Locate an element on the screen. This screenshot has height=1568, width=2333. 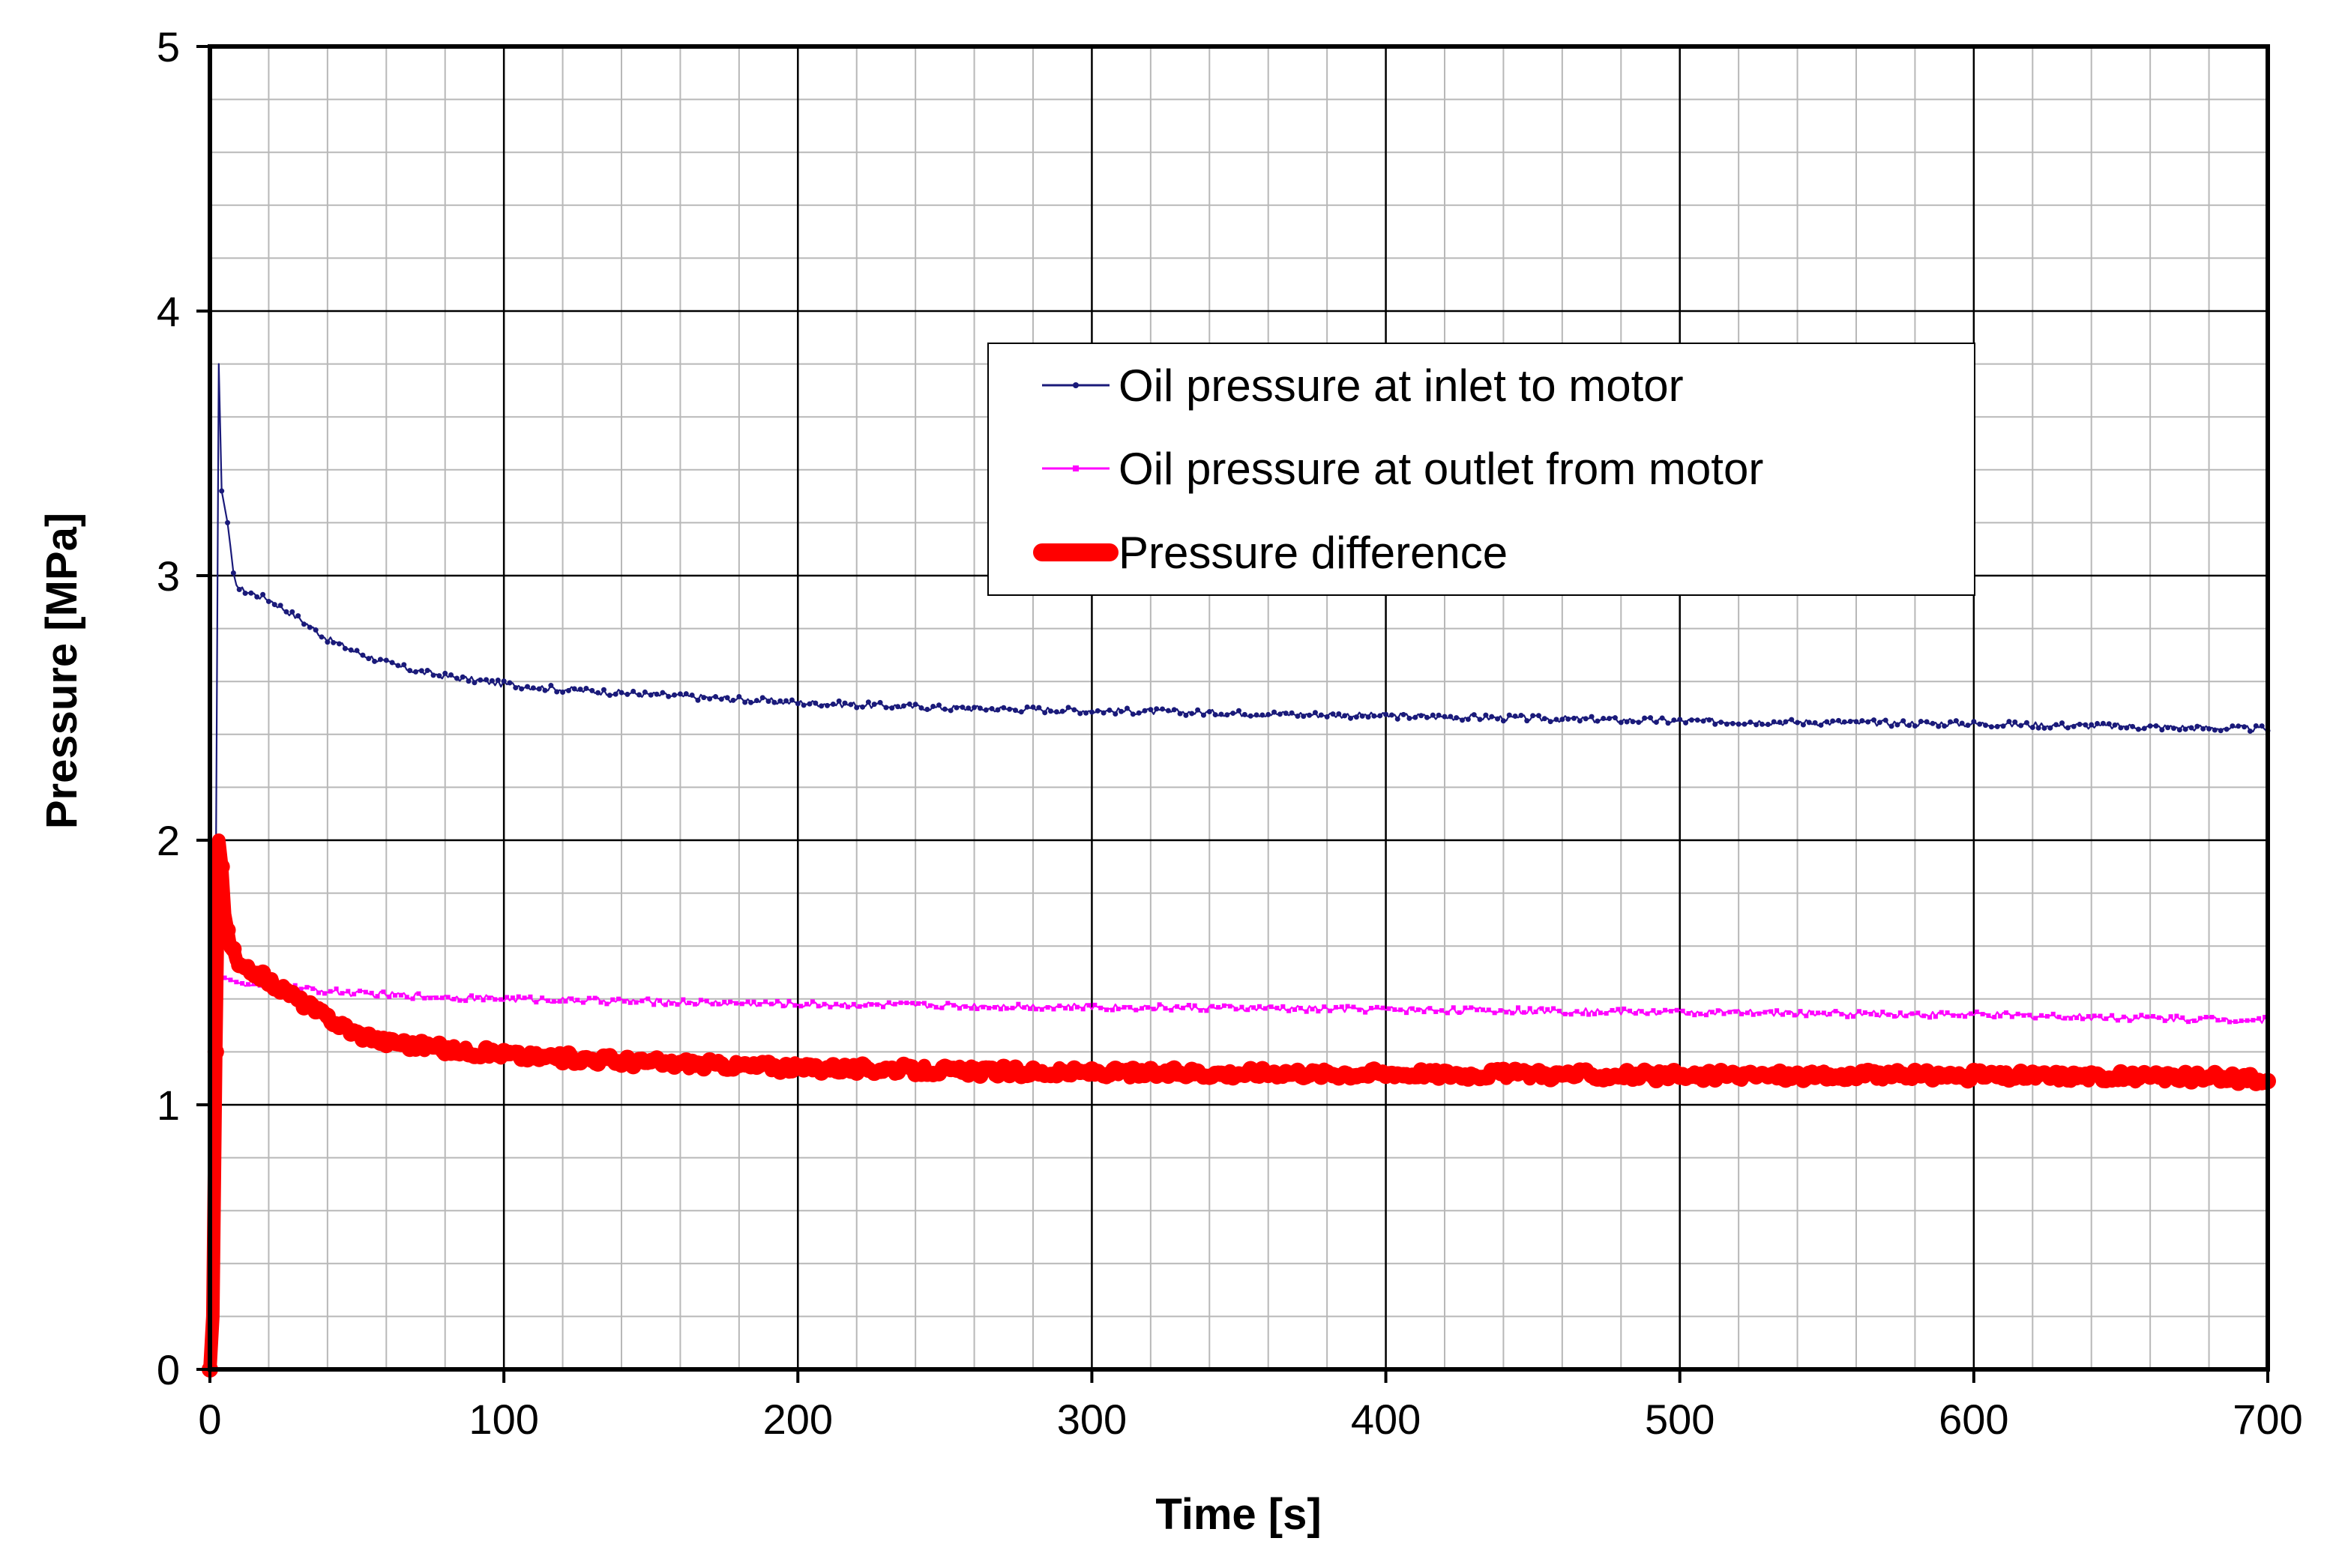
y-tick-label: 4 is located at coordinates (168, 311).